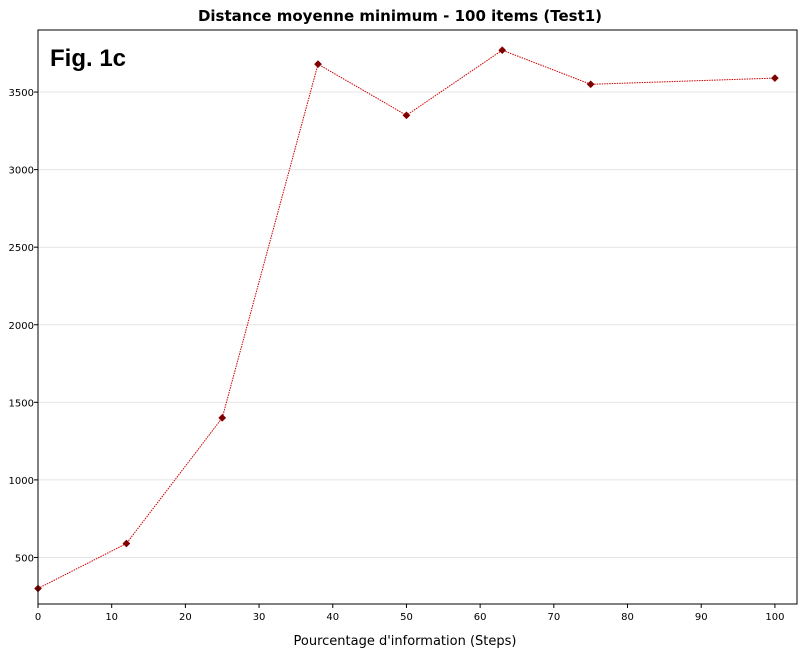 The height and width of the screenshot is (653, 800). I want to click on figure-label: Fig. 1c, so click(88, 58).